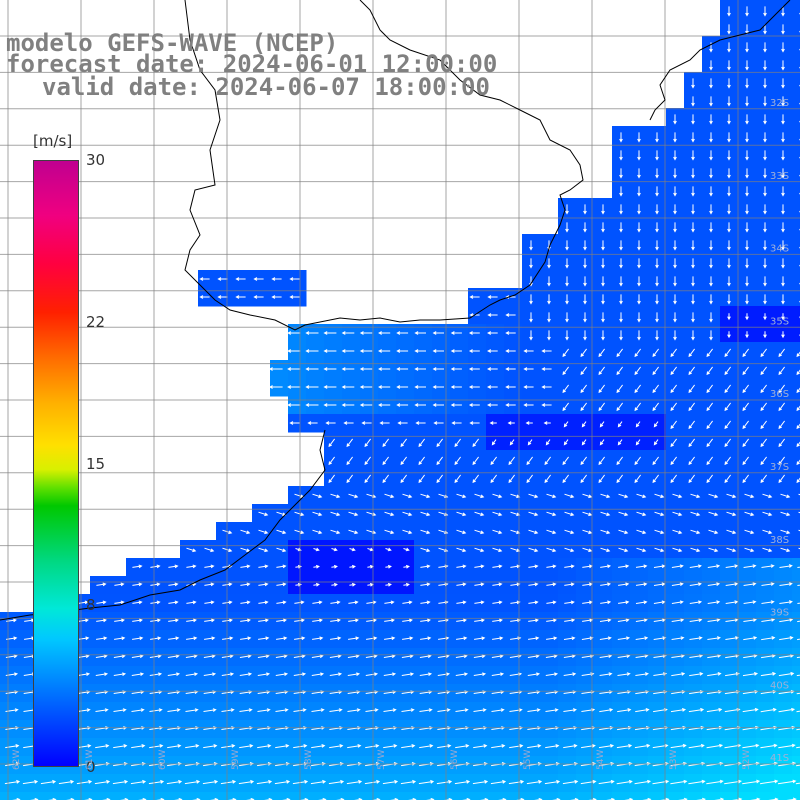 The image size is (800, 800). What do you see at coordinates (779, 540) in the screenshot?
I see `latitude-label: 38S` at bounding box center [779, 540].